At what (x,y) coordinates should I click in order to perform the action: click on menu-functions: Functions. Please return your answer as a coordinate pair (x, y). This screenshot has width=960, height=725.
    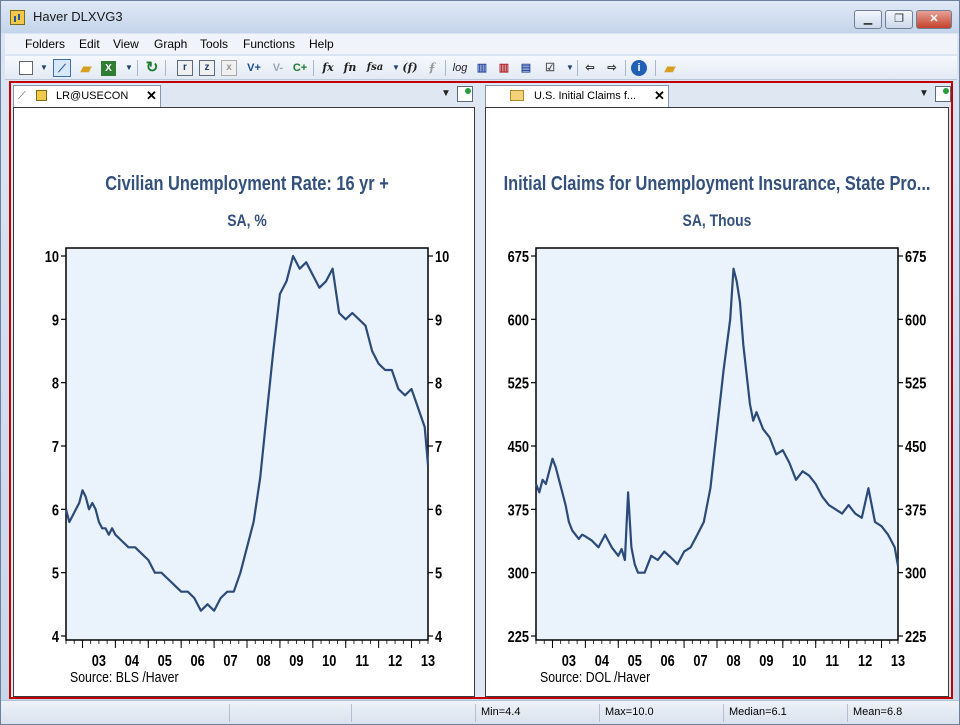
    Looking at the image, I should click on (269, 44).